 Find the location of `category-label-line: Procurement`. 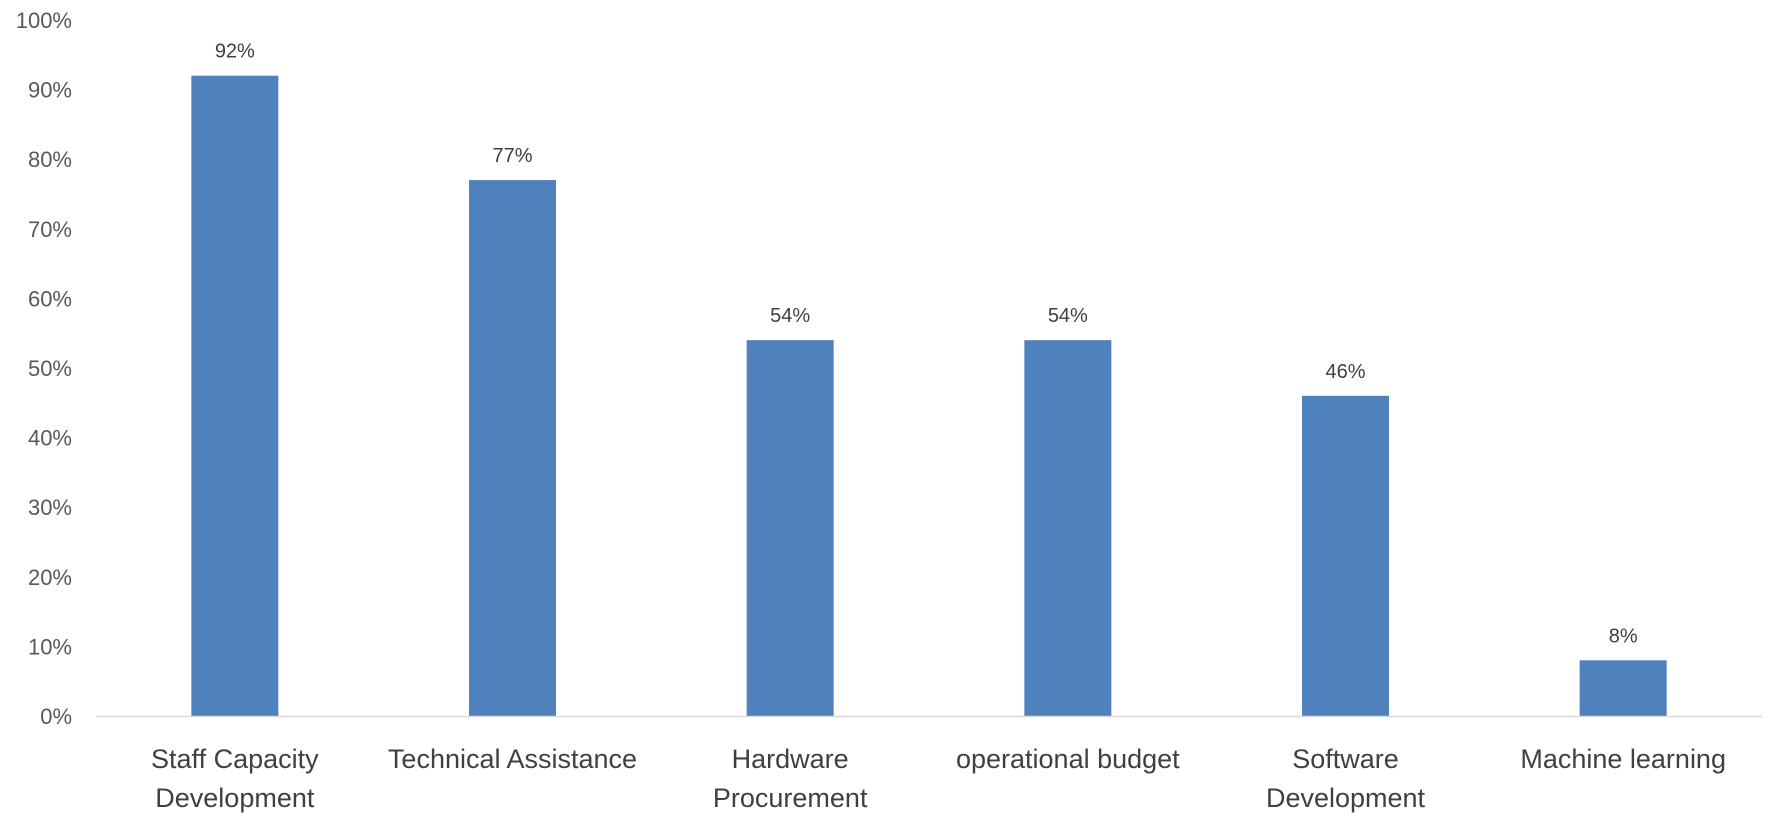

category-label-line: Procurement is located at coordinates (790, 798).